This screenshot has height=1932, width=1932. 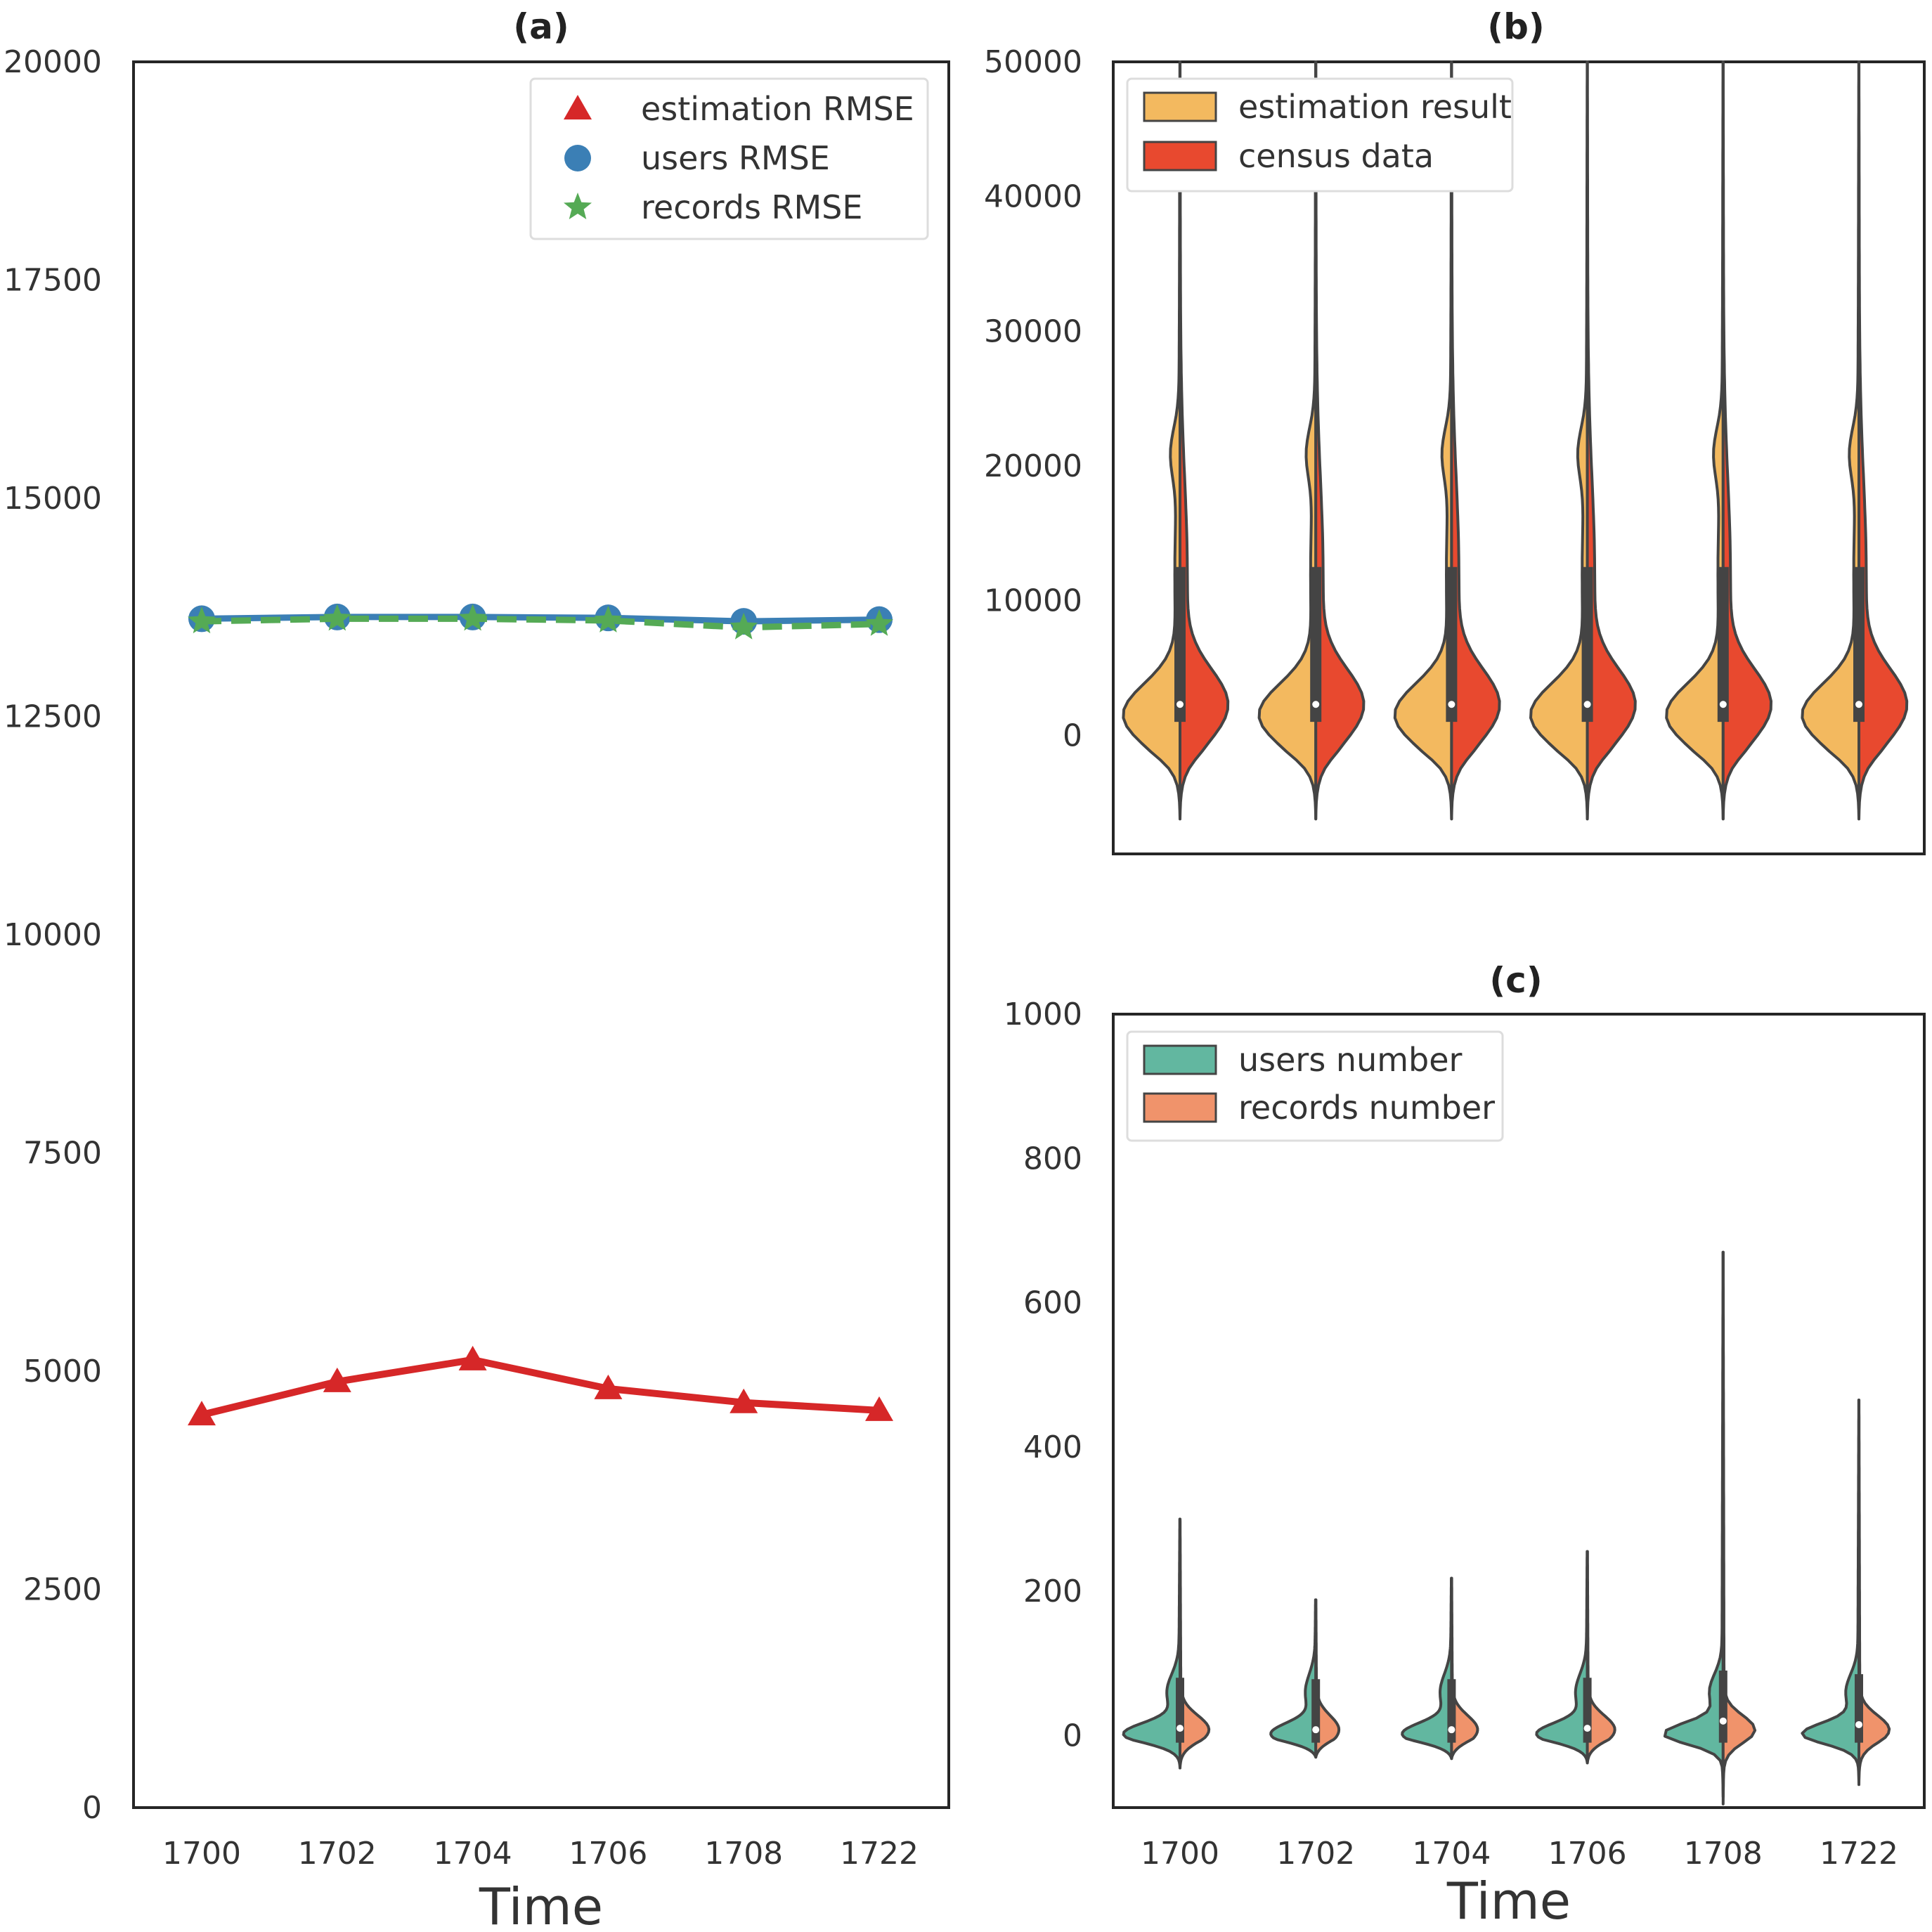 I want to click on panel-c-ytick-label: 200, so click(x=1052, y=1591).